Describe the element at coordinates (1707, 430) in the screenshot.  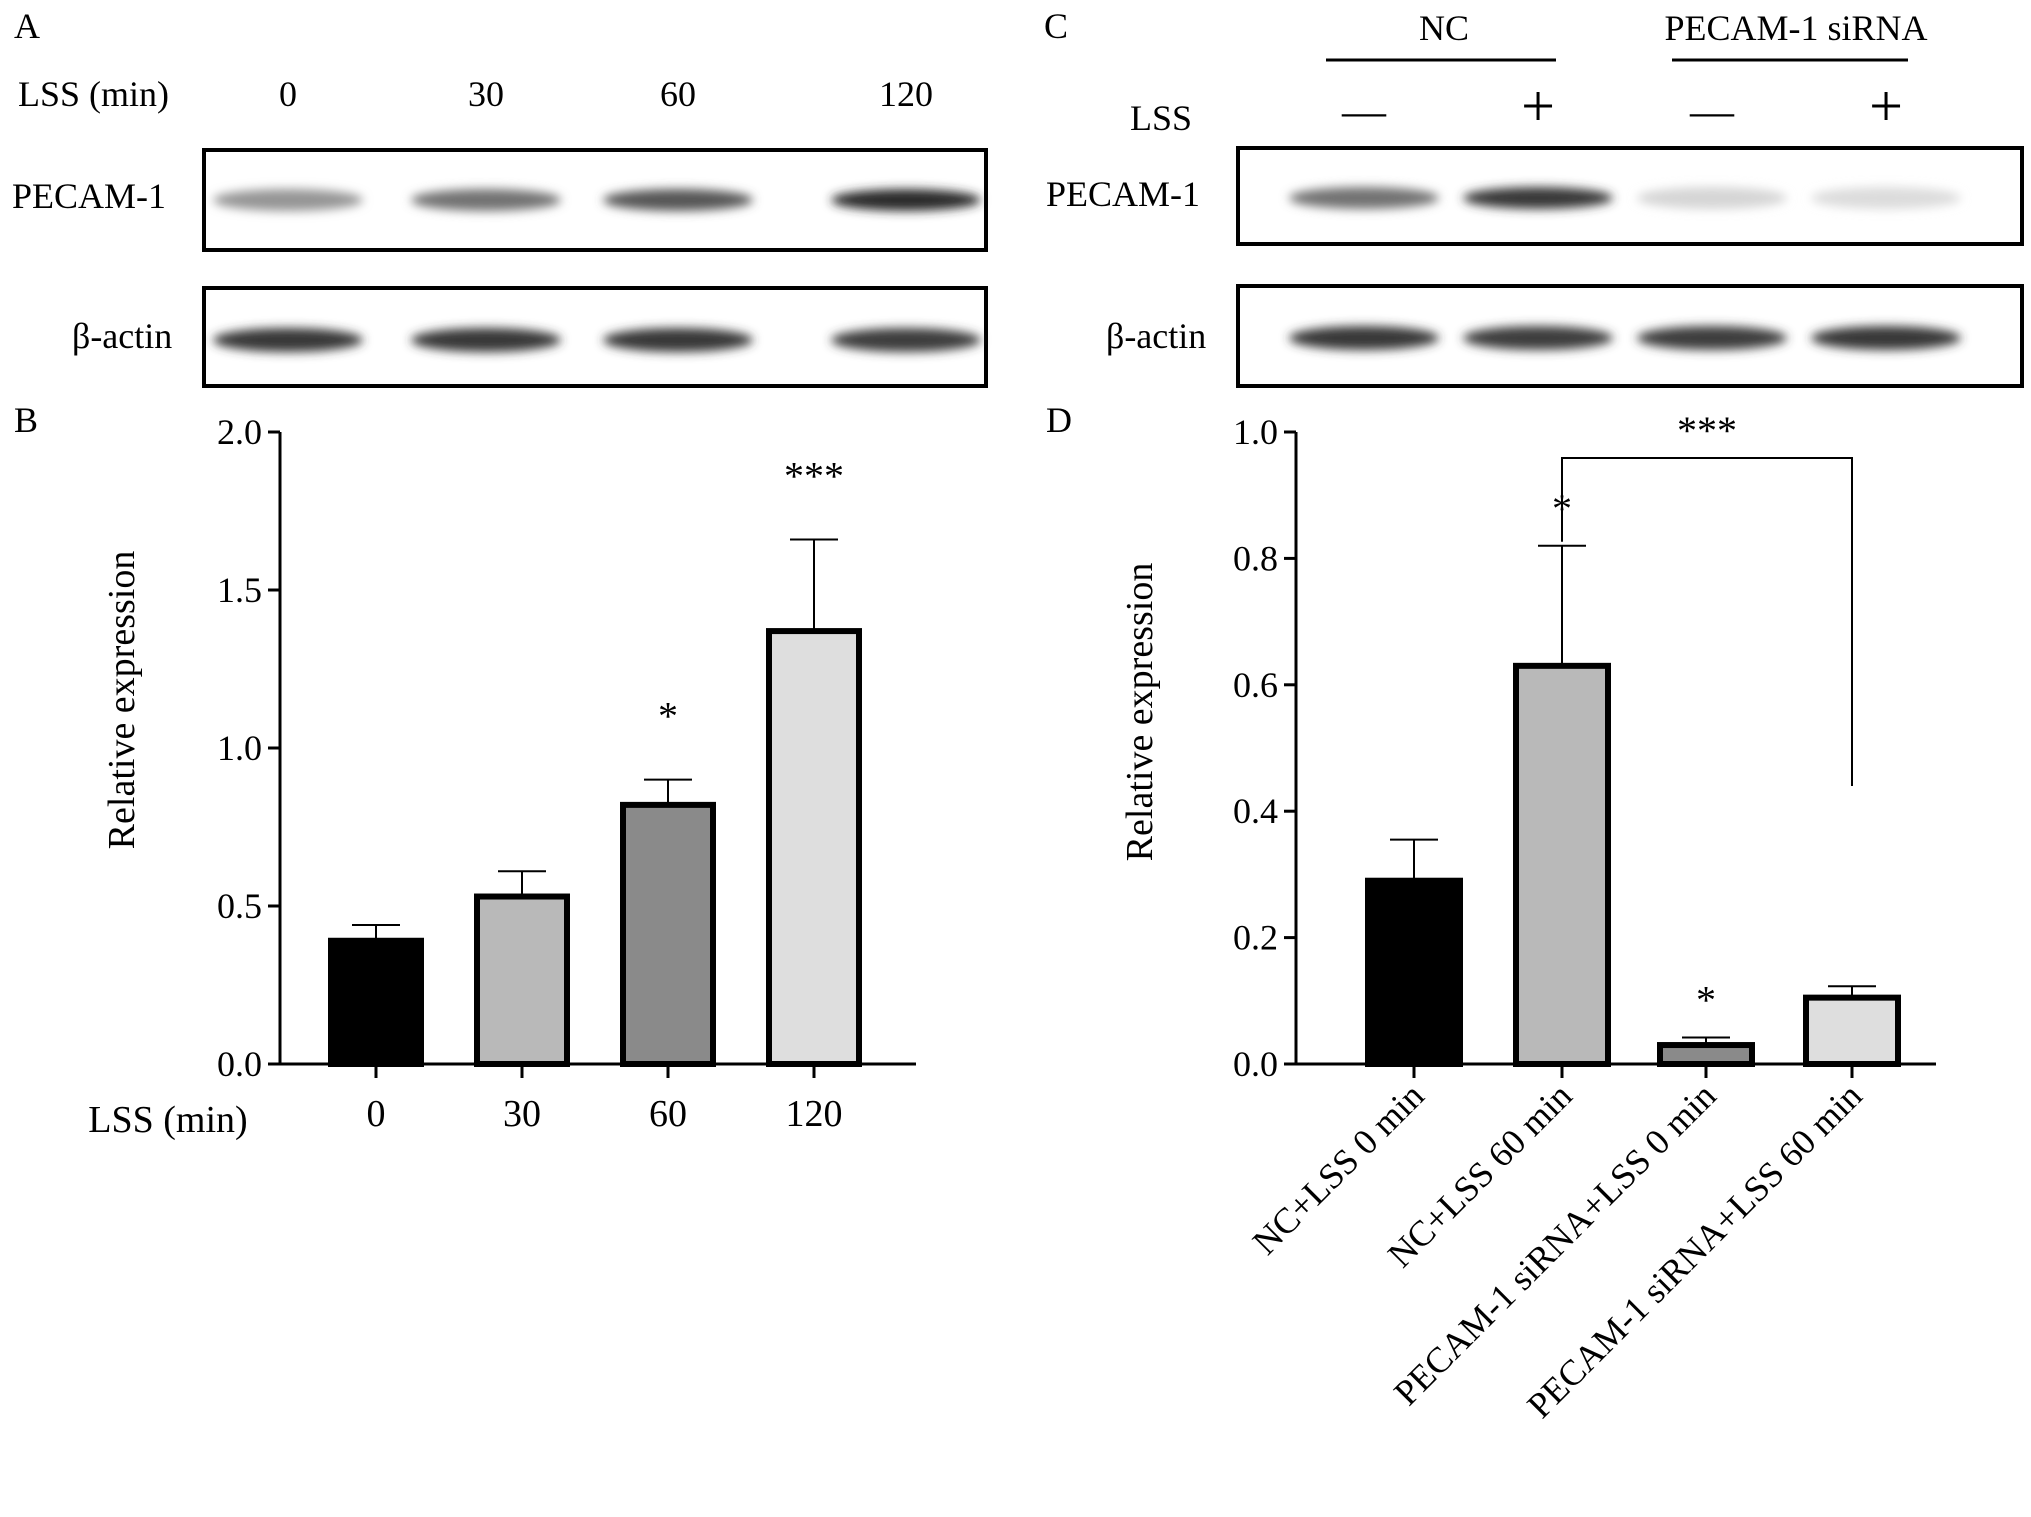
I see `panel-d-bracket-label: ***` at that location.